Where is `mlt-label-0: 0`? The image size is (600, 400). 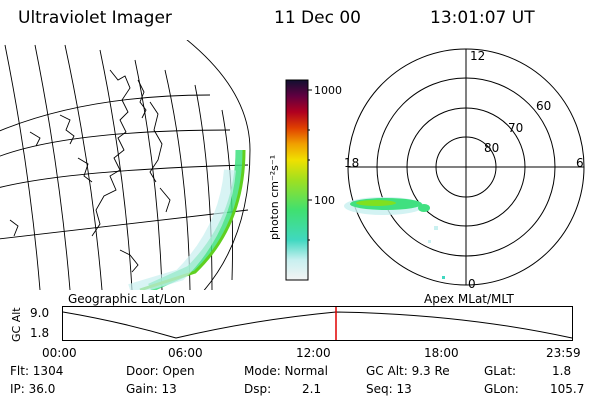 mlt-label-0: 0 is located at coordinates (472, 284).